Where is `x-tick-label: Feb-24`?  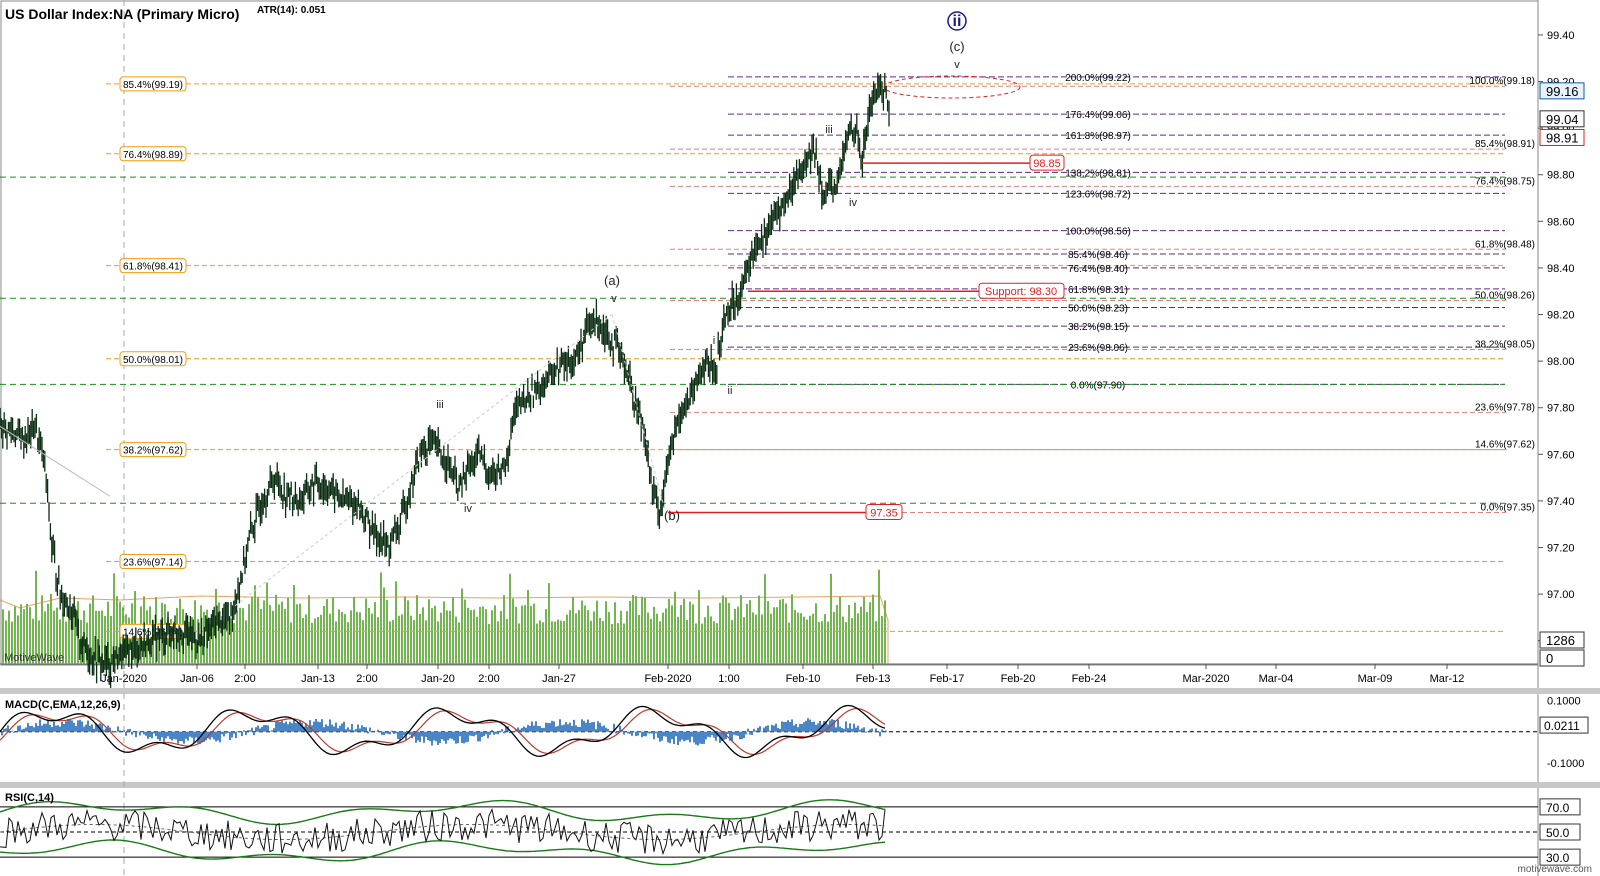
x-tick-label: Feb-24 is located at coordinates (1089, 679).